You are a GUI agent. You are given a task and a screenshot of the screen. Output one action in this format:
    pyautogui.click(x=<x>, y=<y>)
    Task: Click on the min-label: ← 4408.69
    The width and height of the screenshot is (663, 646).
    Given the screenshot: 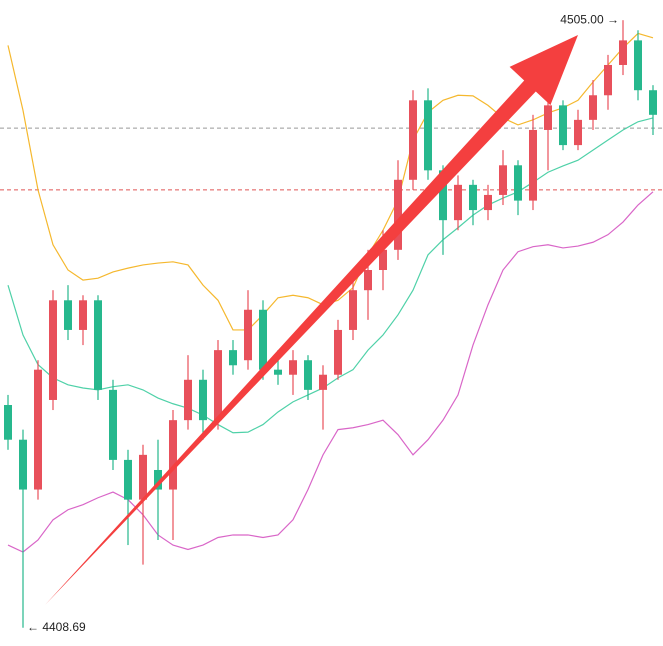 What is the action you would take?
    pyautogui.click(x=56, y=627)
    